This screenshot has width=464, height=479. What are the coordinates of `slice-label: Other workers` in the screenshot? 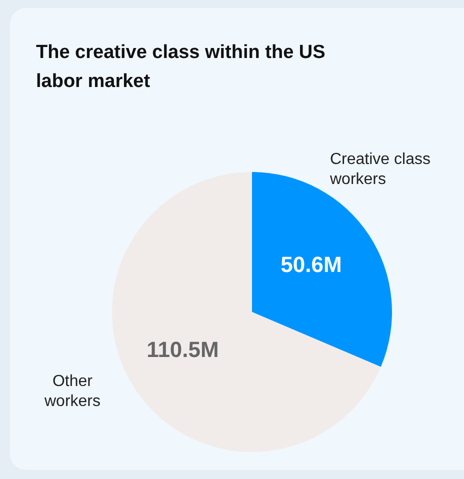 It's located at (72, 392).